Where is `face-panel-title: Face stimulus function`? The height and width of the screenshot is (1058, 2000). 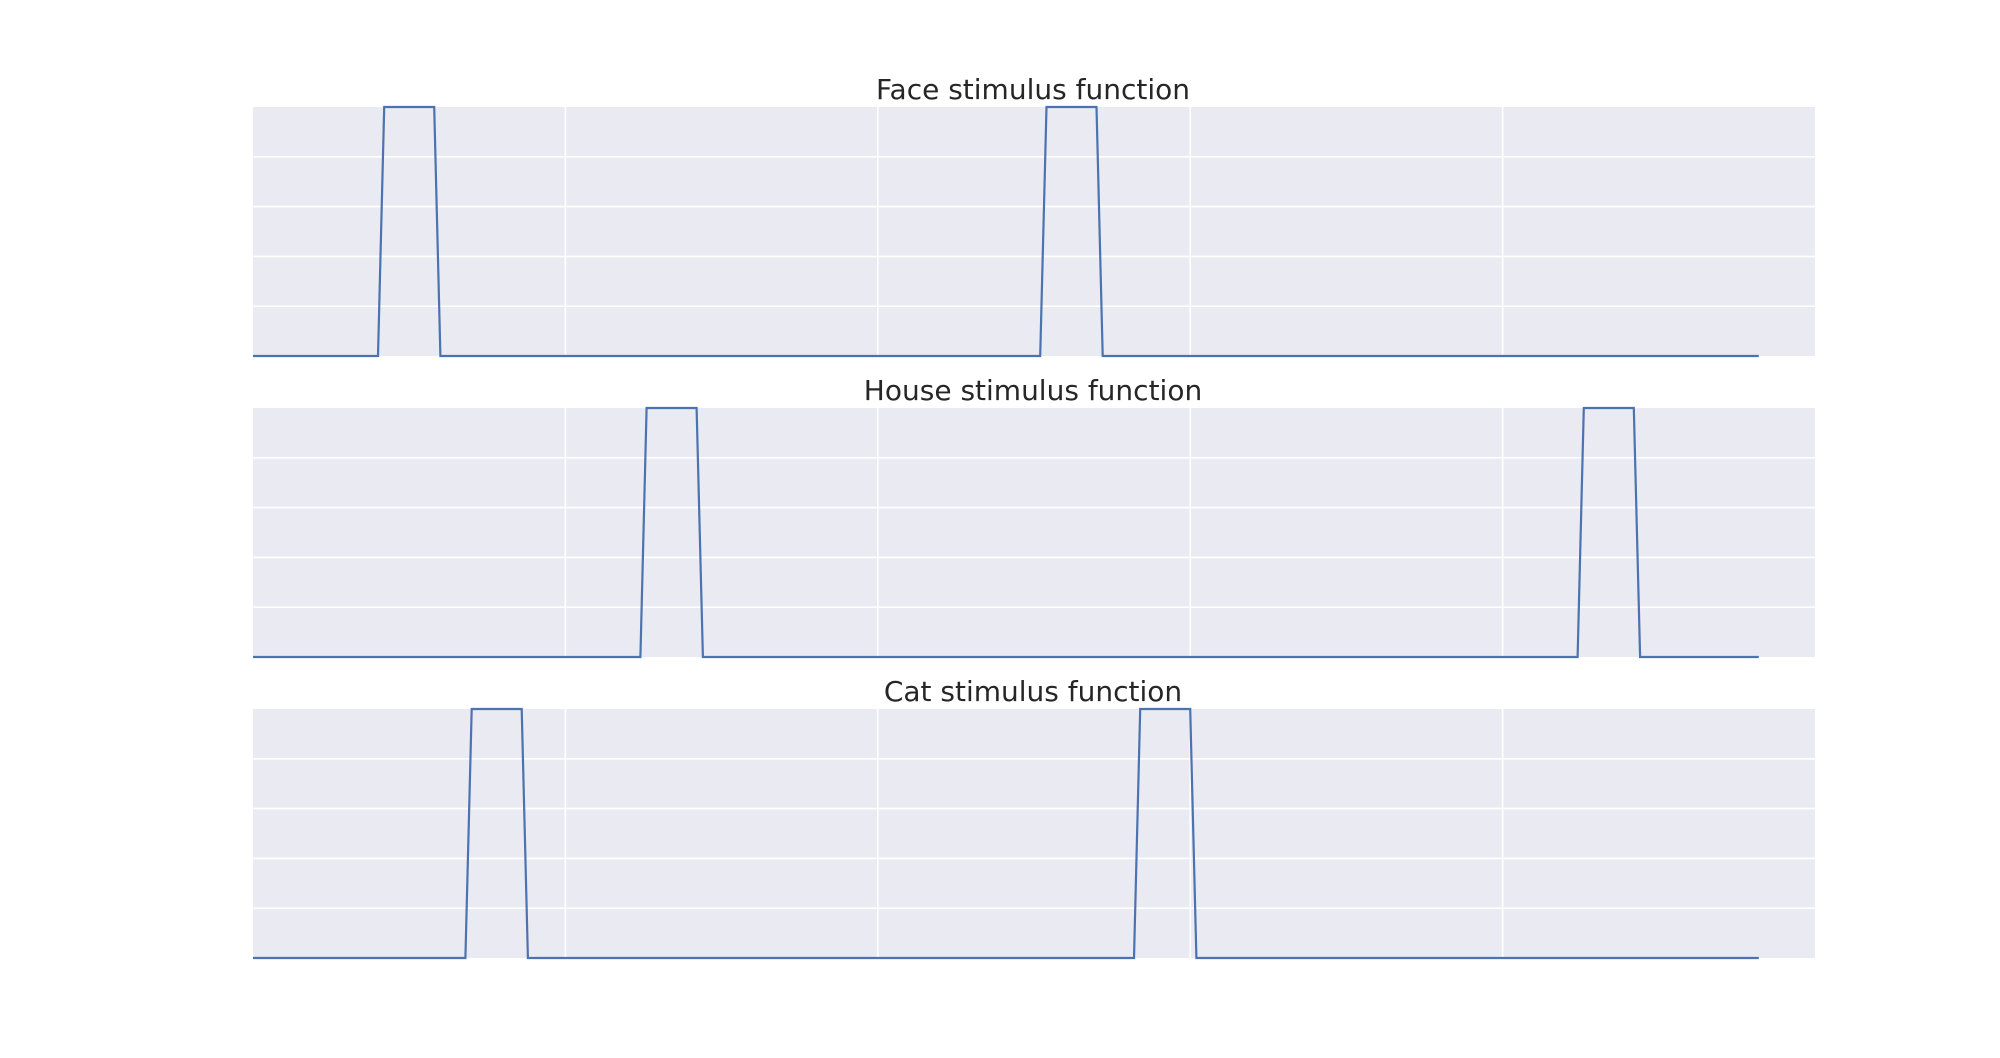
face-panel-title: Face stimulus function is located at coordinates (1033, 89).